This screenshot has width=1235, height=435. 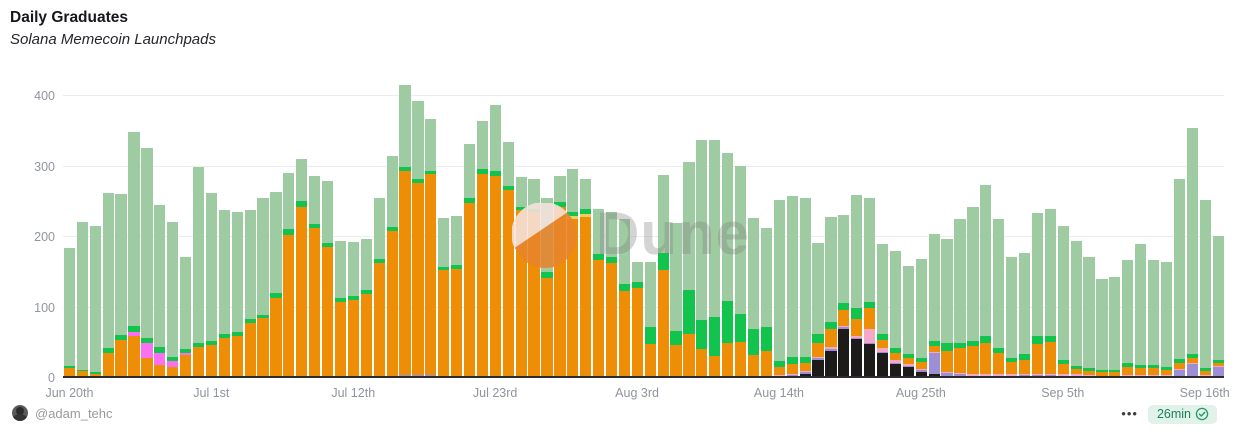 What do you see at coordinates (844, 353) in the screenshot?
I see `segment-black` at bounding box center [844, 353].